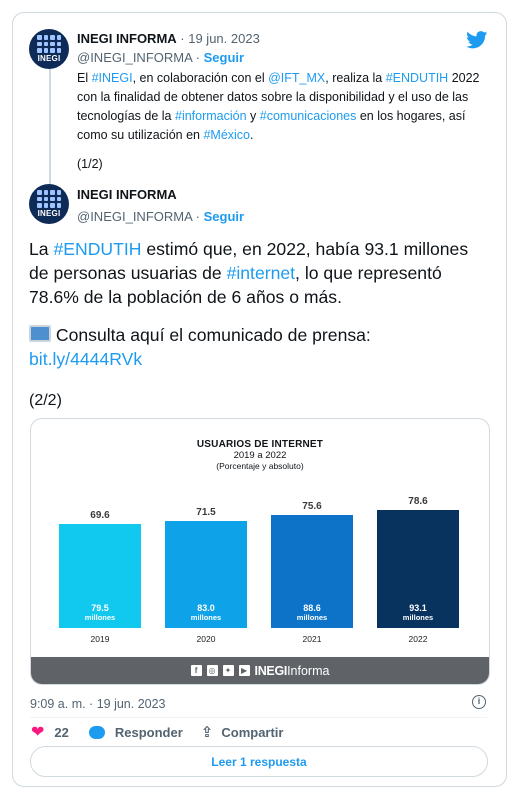 The height and width of the screenshot is (800, 518). I want to click on tweet1-handle-row: @INEGI_INFORMA · Seguir, so click(161, 57).